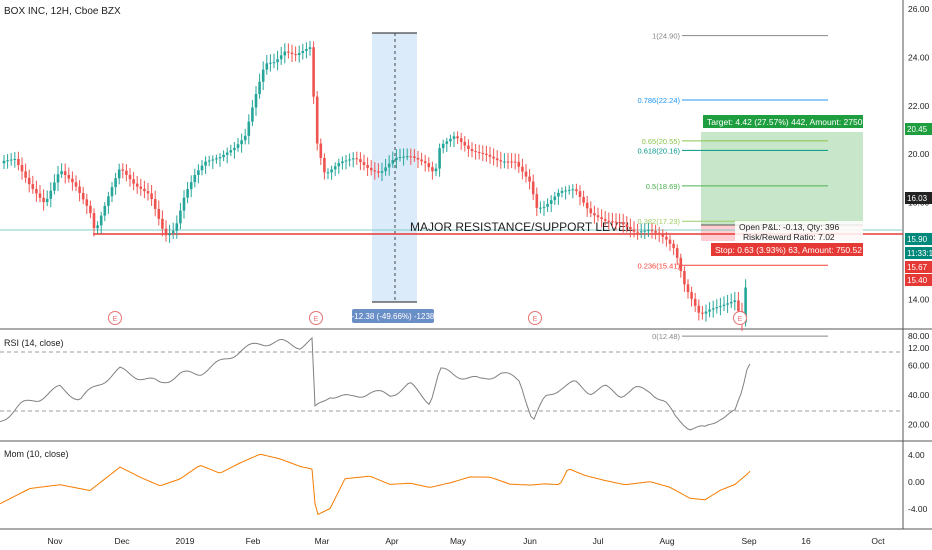  I want to click on time-axis-label: Nov, so click(55, 541).